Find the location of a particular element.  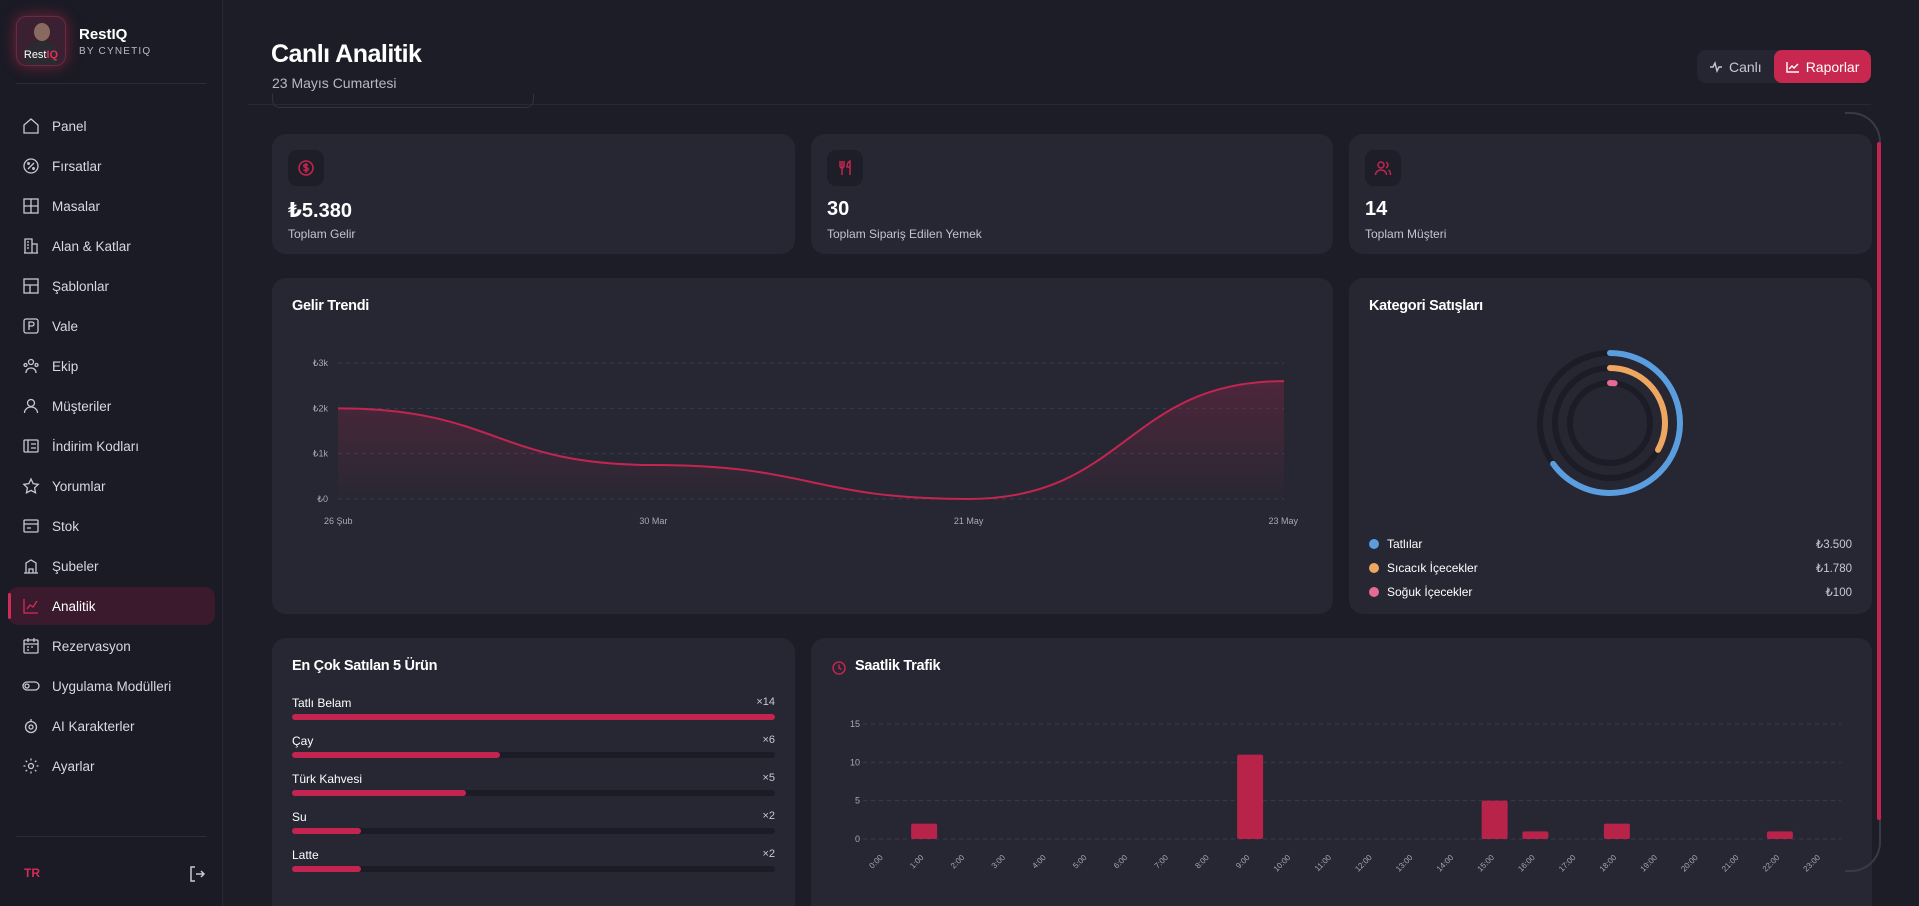

chart-icon is located at coordinates (31, 606).